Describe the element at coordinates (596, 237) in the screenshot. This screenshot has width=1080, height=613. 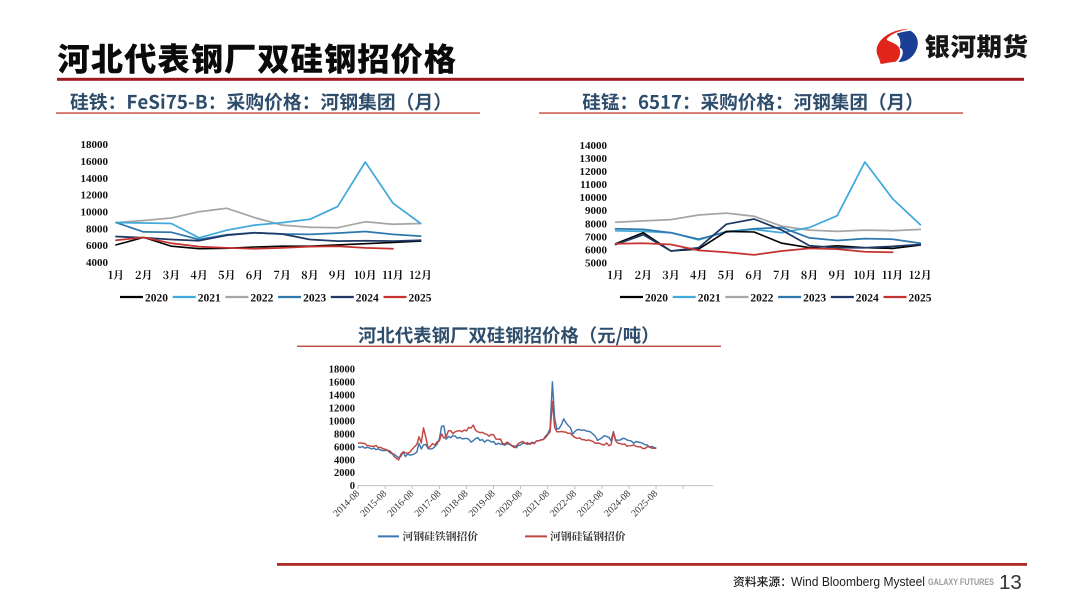
I see `svg-text: 7000` at that location.